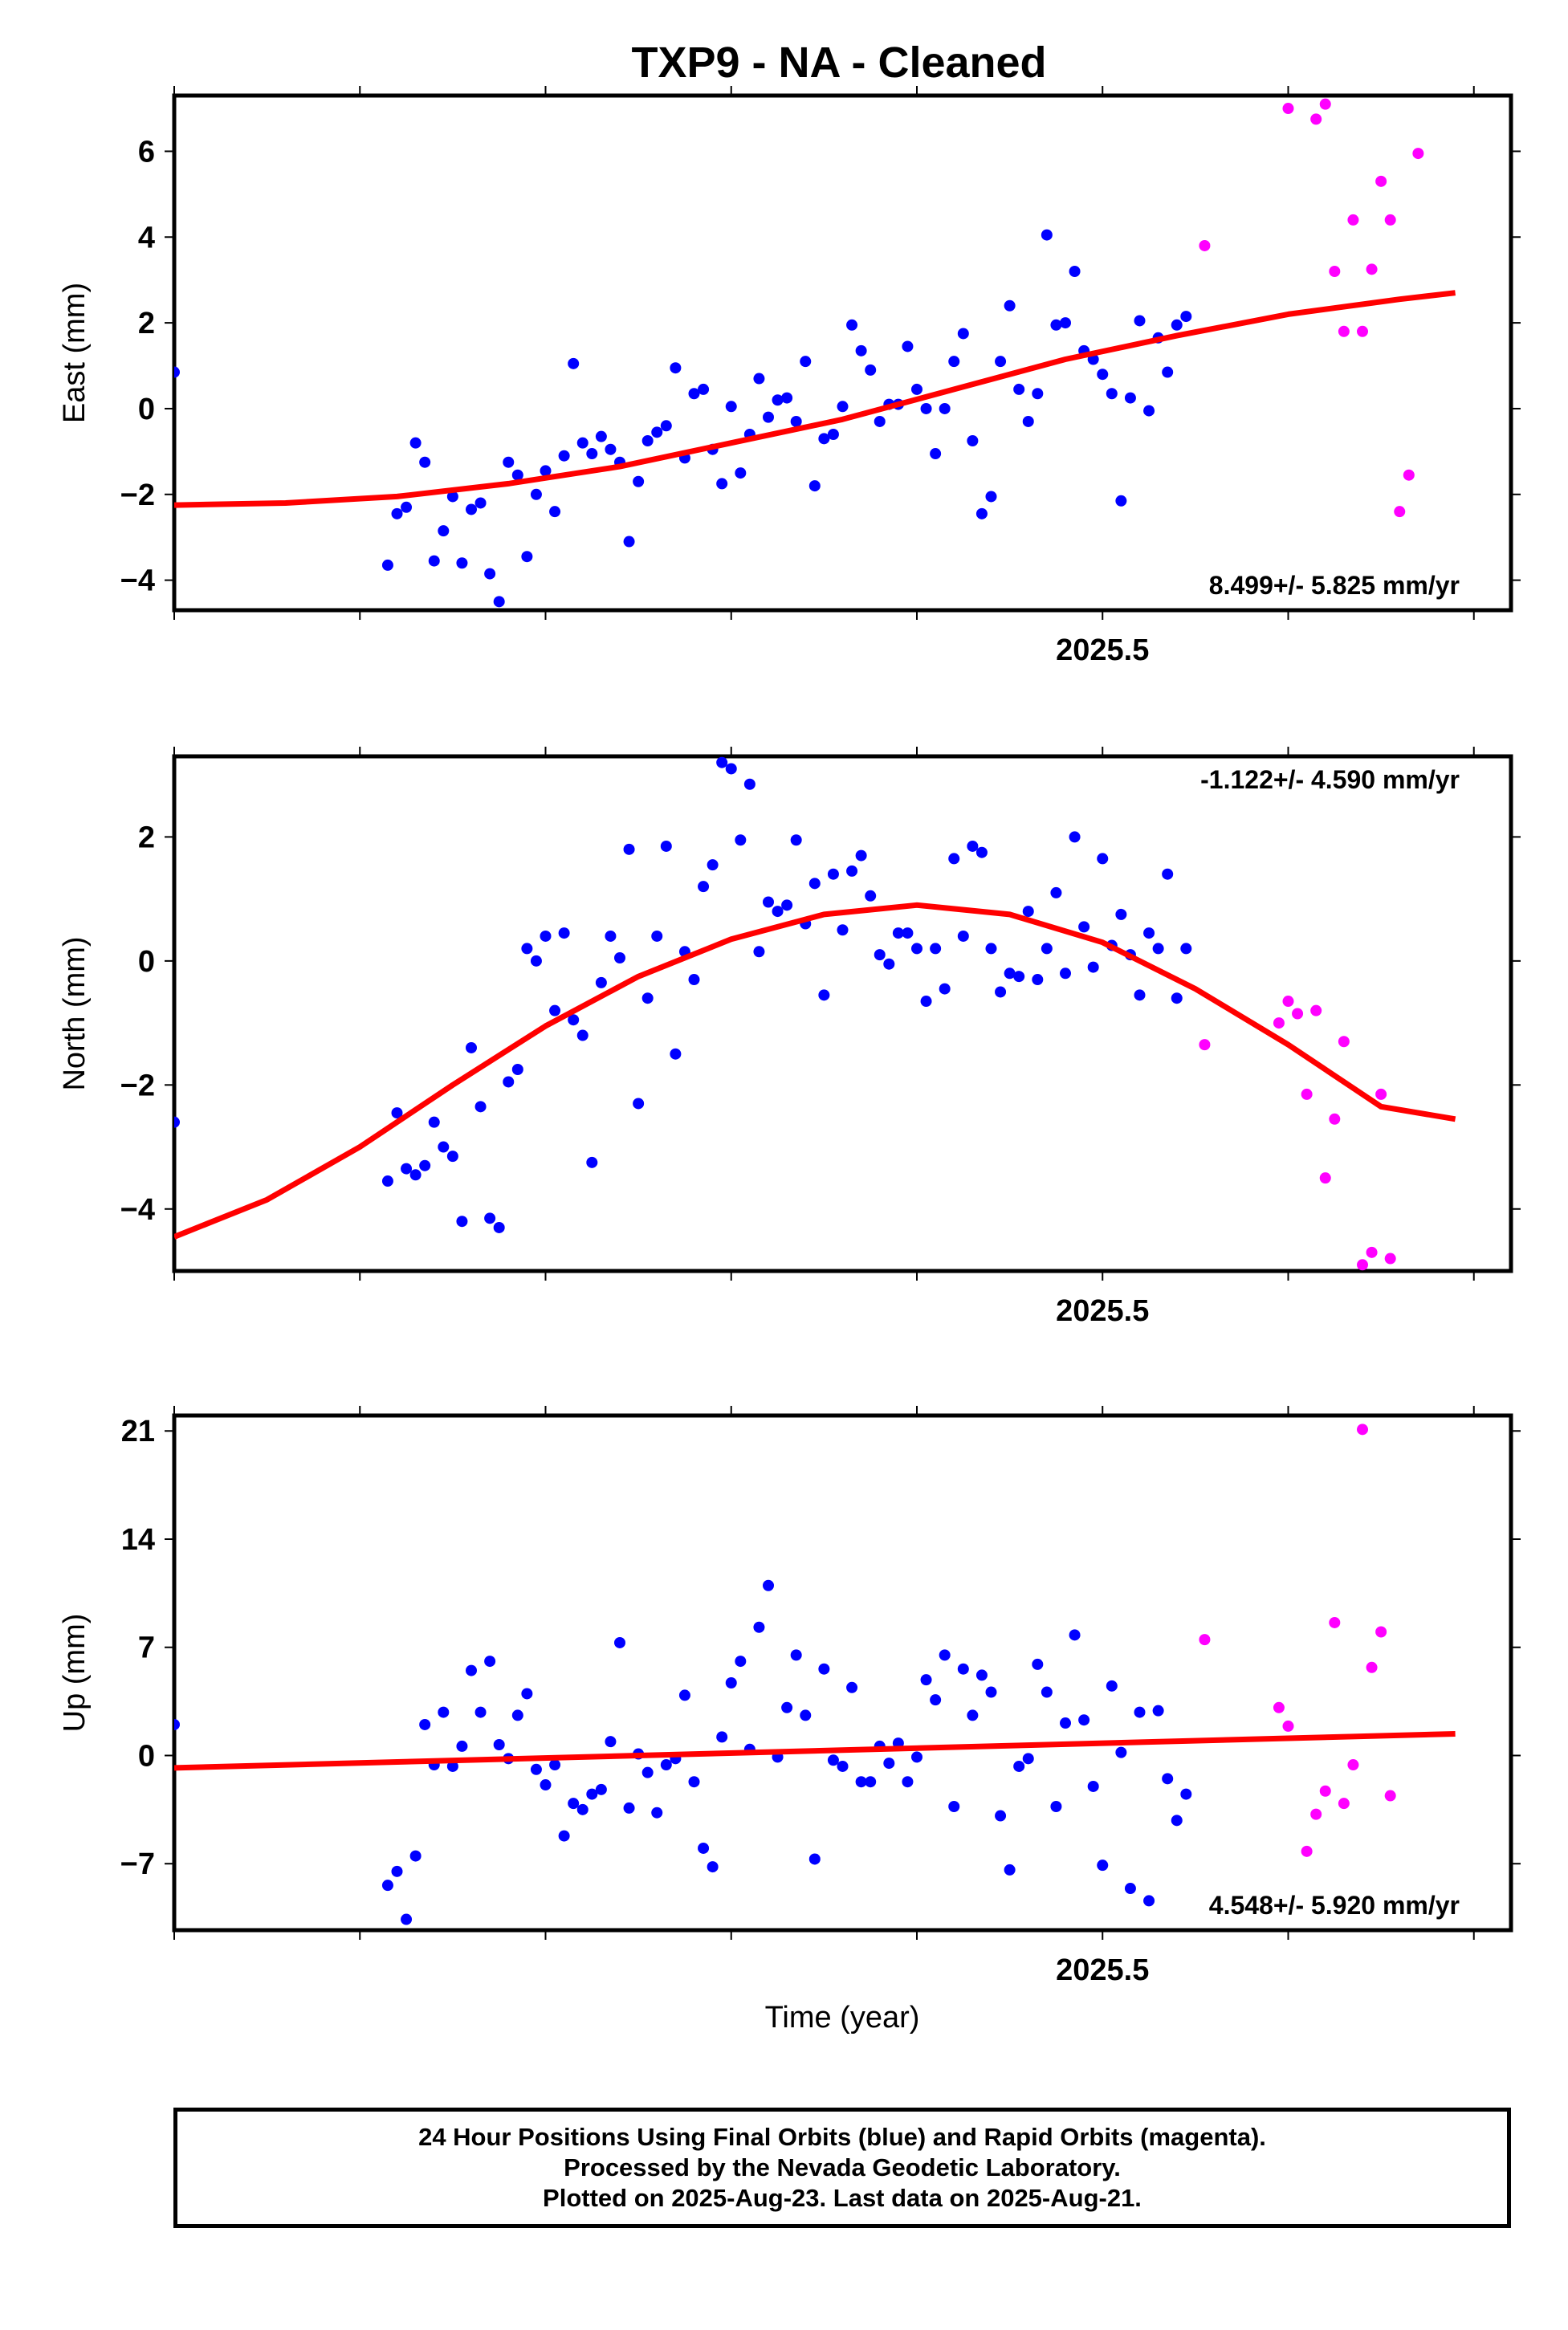 Image resolution: width=1568 pixels, height=2330 pixels. What do you see at coordinates (146, 1648) in the screenshot?
I see `y-tick-label: 7` at bounding box center [146, 1648].